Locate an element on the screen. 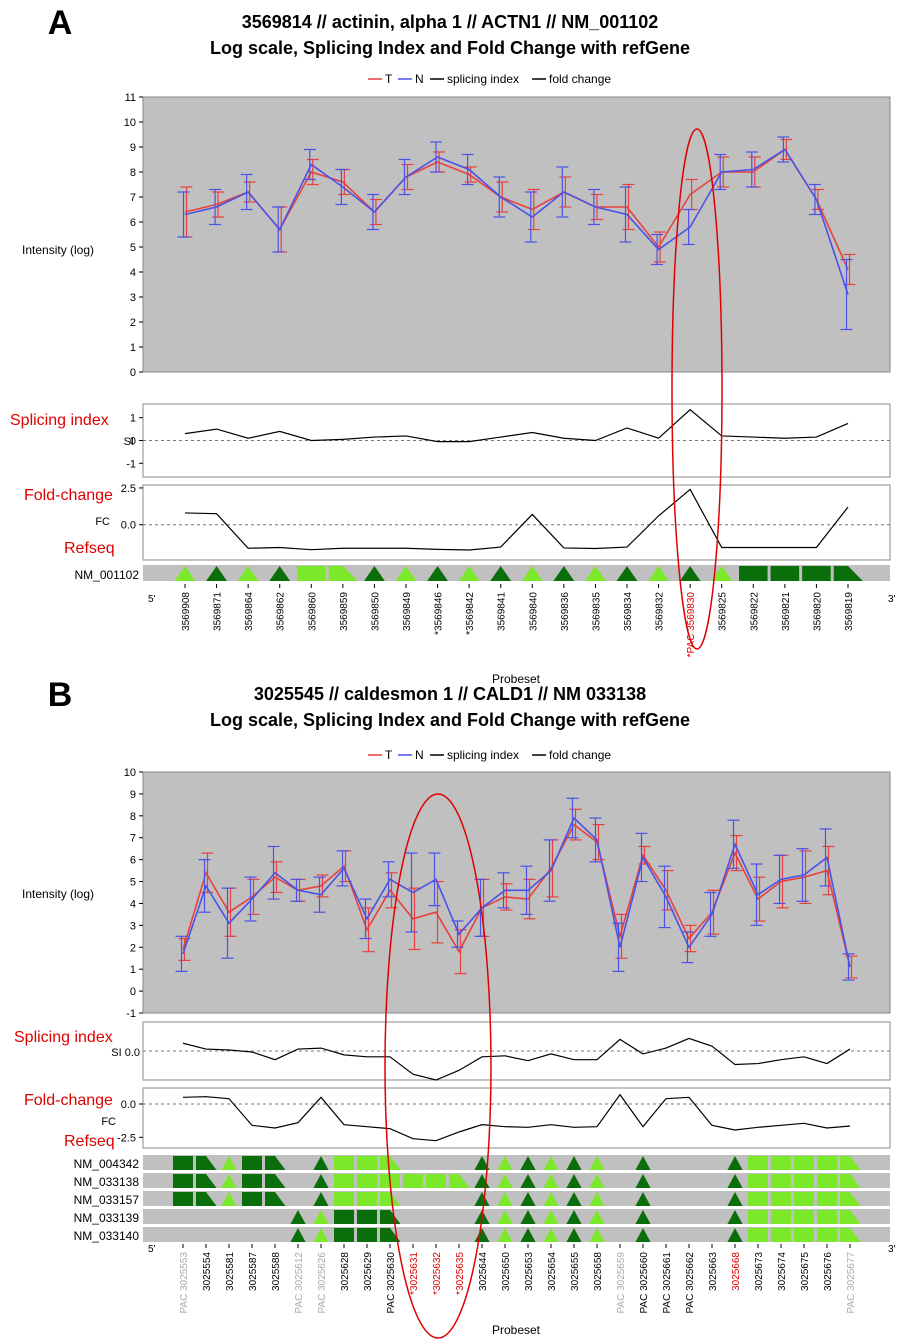  panel-a-fc-tick-label: 0.0 is located at coordinates (128, 526).